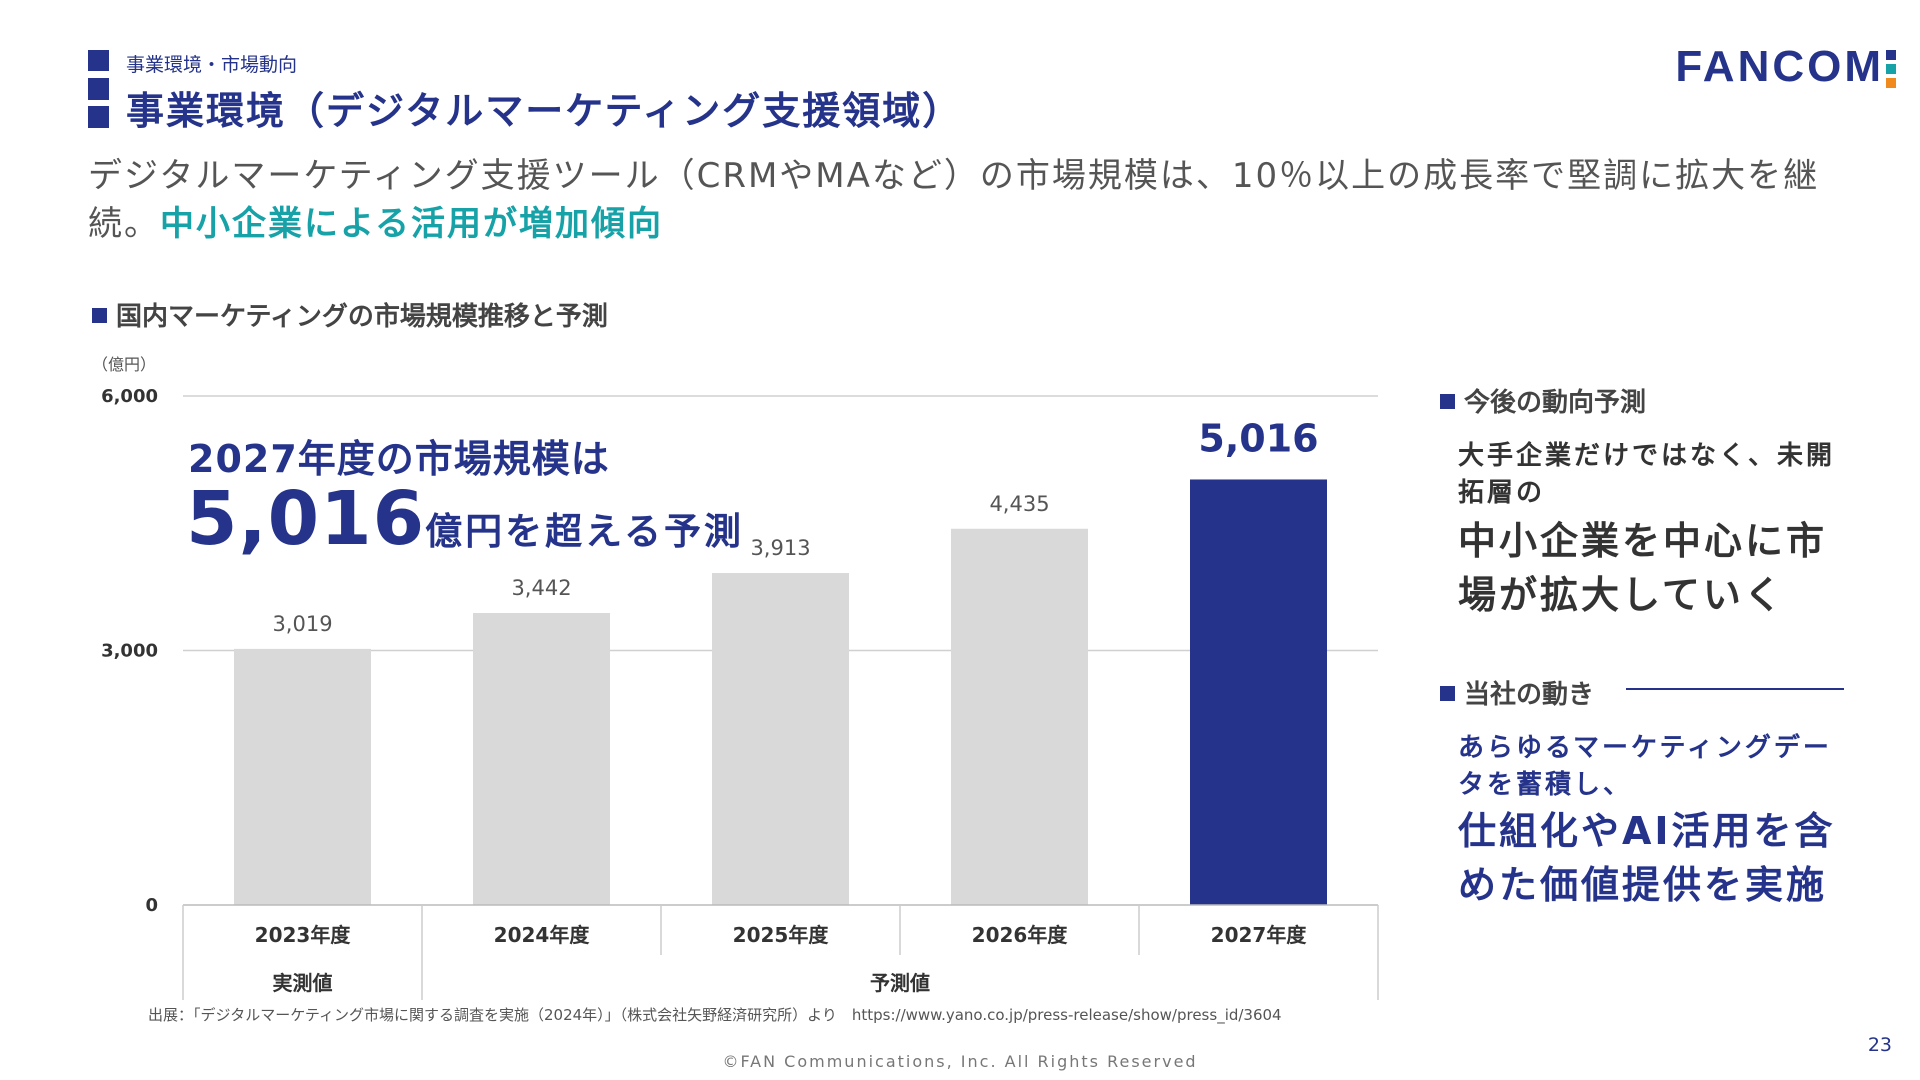  I want to click on data-label: 5,016, so click(1258, 438).